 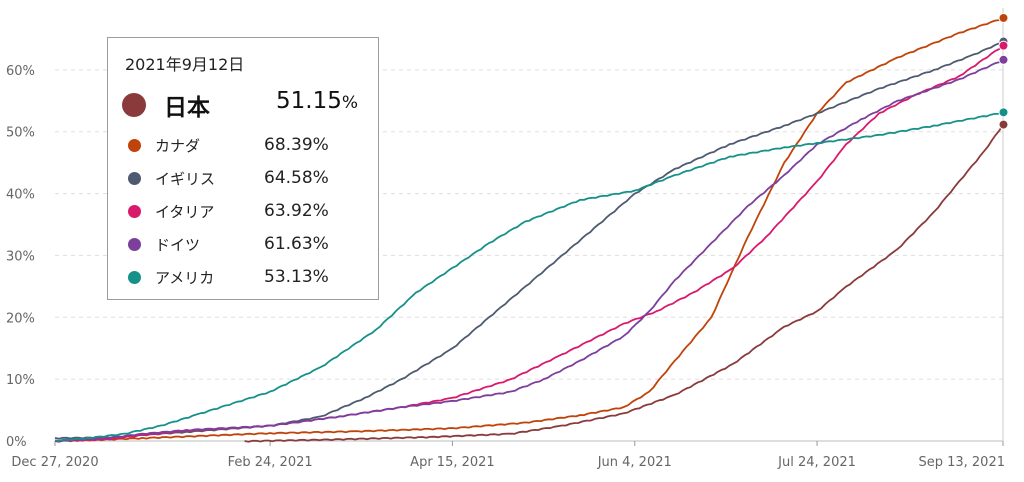 I want to click on y-tick-label: 20%, so click(x=20, y=318).